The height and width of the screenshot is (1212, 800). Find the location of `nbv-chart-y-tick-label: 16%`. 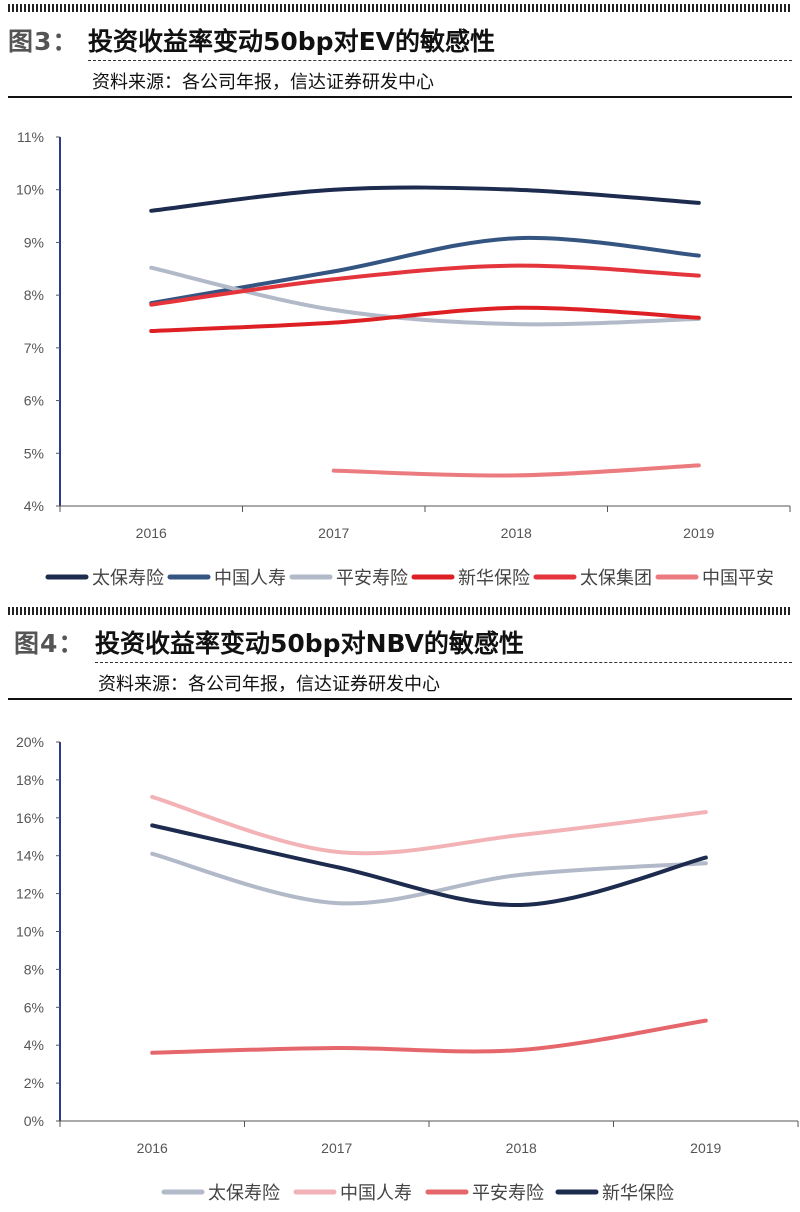

nbv-chart-y-tick-label: 16% is located at coordinates (30, 818).